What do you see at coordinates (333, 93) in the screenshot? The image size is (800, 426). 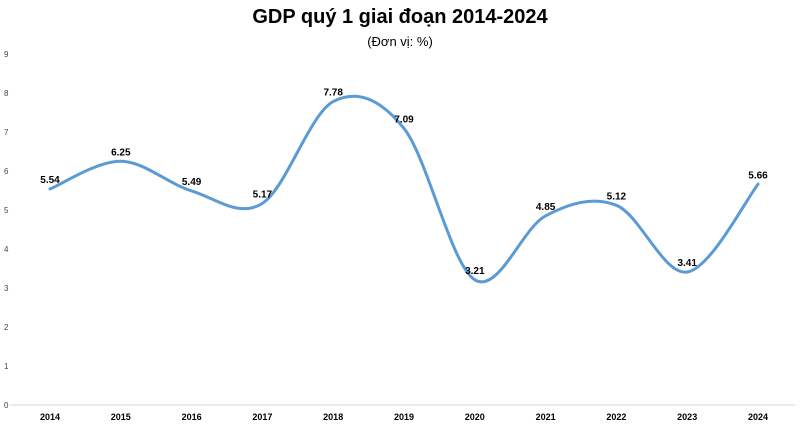 I see `data-label: 7.78` at bounding box center [333, 93].